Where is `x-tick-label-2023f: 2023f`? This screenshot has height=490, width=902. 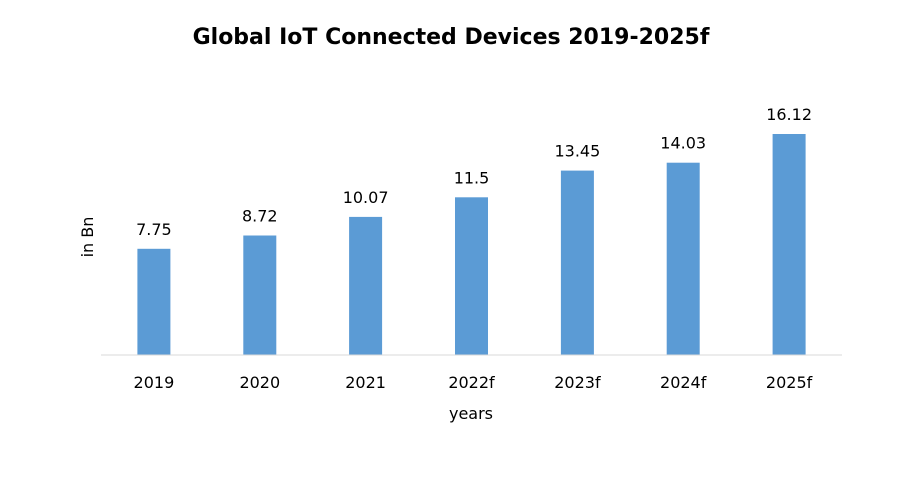 x-tick-label-2023f: 2023f is located at coordinates (577, 382).